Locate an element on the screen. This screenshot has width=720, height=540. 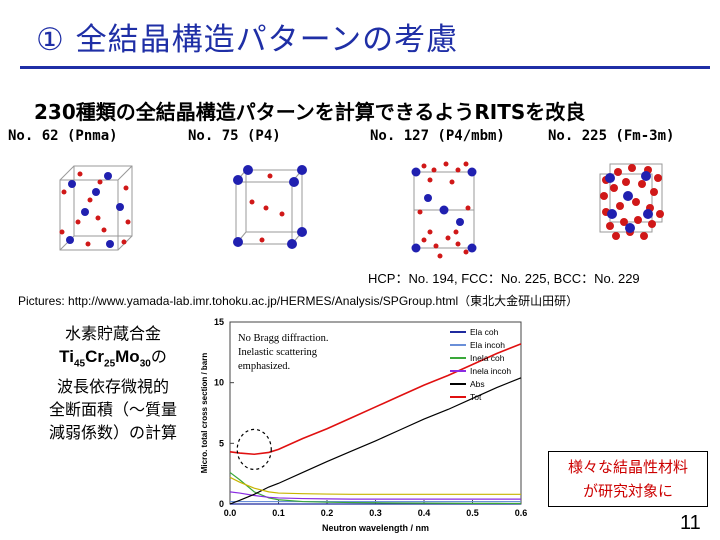
slide-subtitle: 230種類の全結晶構造パターンを計算できるようRITSを改良 is located at coordinates (310, 112).